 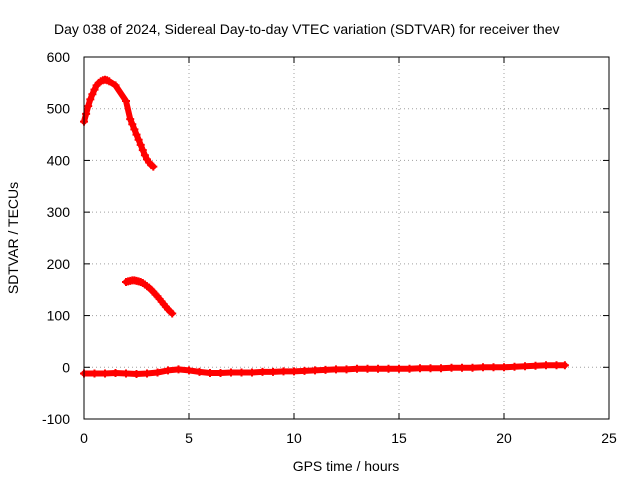 I want to click on x-tick-label: 15, so click(x=399, y=438).